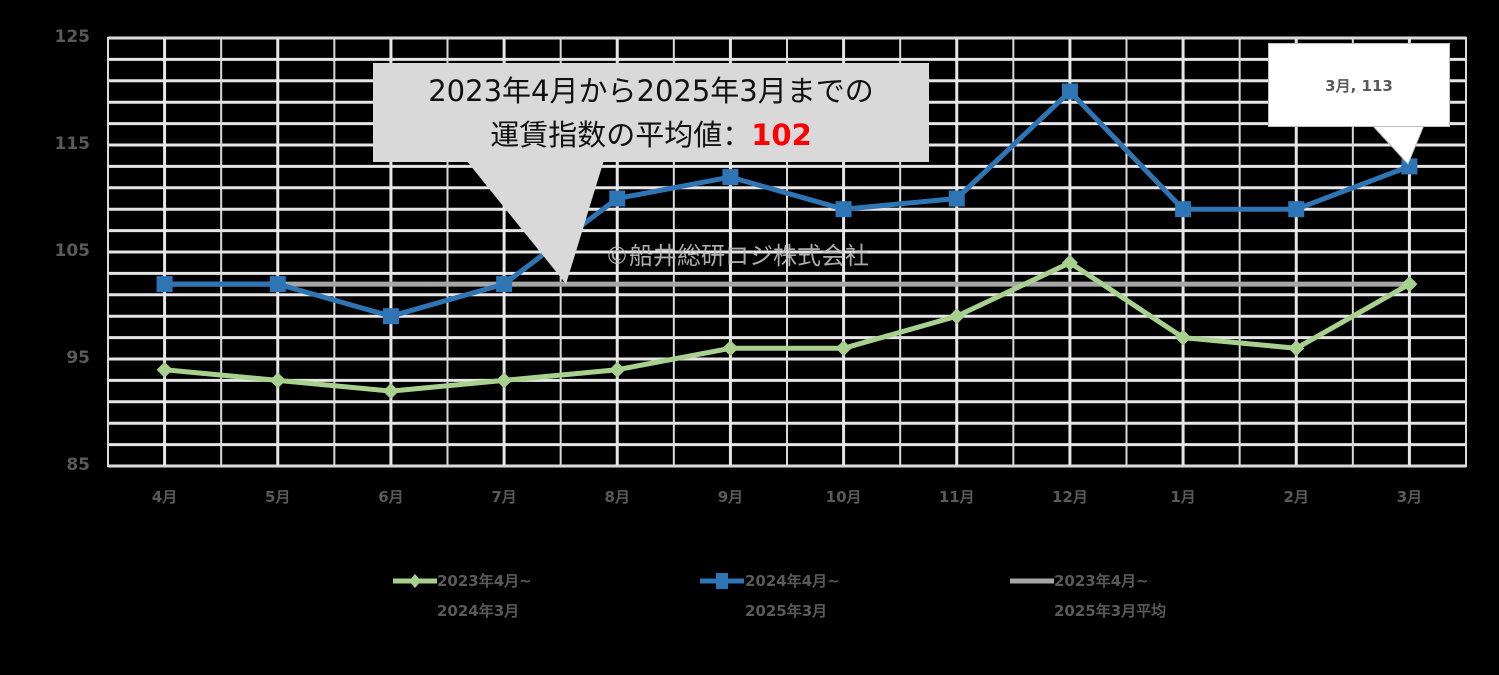 Image resolution: width=1499 pixels, height=675 pixels. I want to click on x-tick-label: 7月, so click(504, 497).